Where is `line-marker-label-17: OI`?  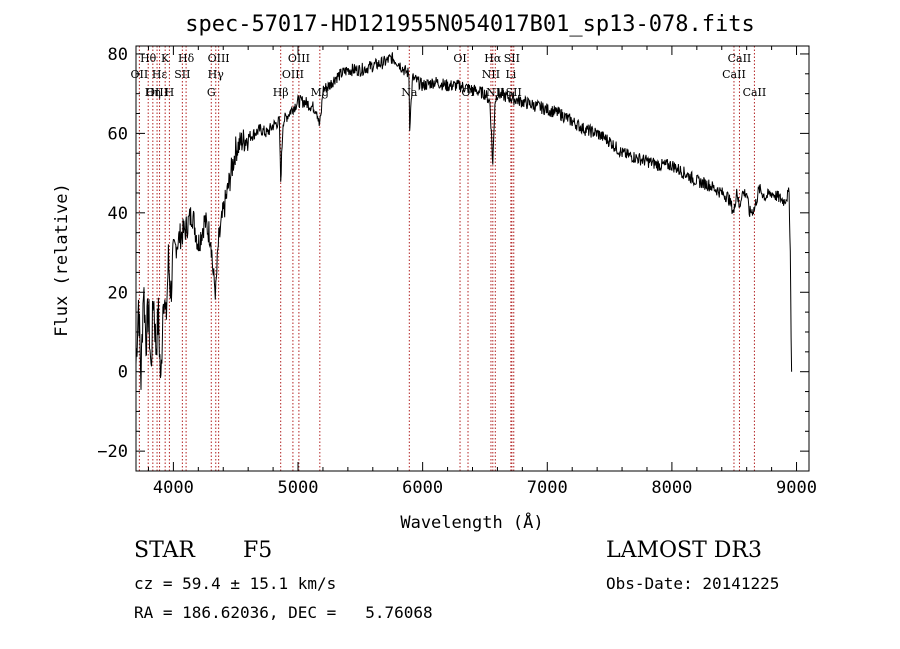
line-marker-label-17: OI is located at coordinates (459, 58).